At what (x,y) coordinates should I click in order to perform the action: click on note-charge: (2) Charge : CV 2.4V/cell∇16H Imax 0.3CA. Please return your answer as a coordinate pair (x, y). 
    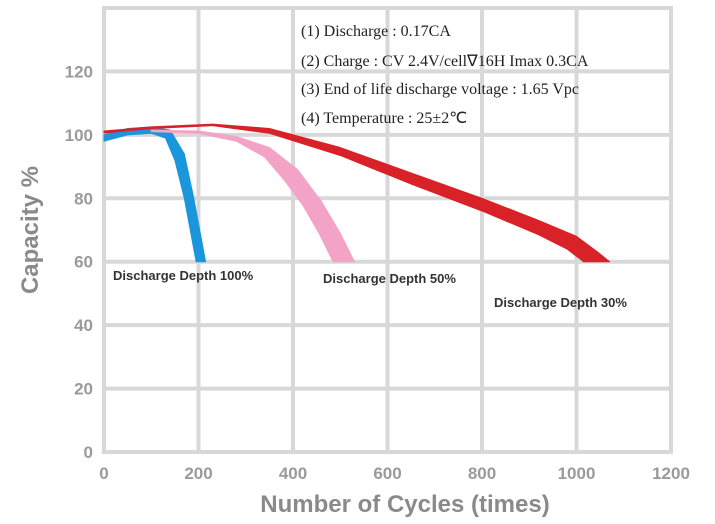
    Looking at the image, I should click on (445, 61).